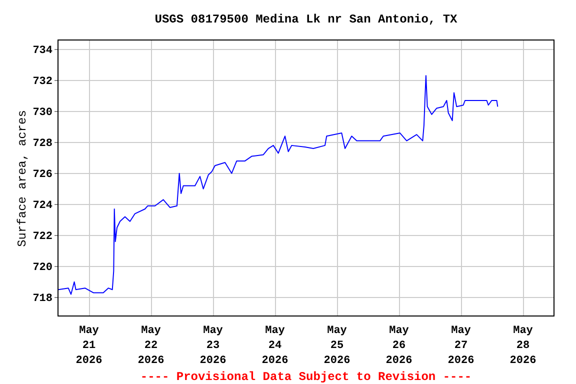  Describe the element at coordinates (461, 346) in the screenshot. I see `x-tick-label: May 27 2026` at that location.